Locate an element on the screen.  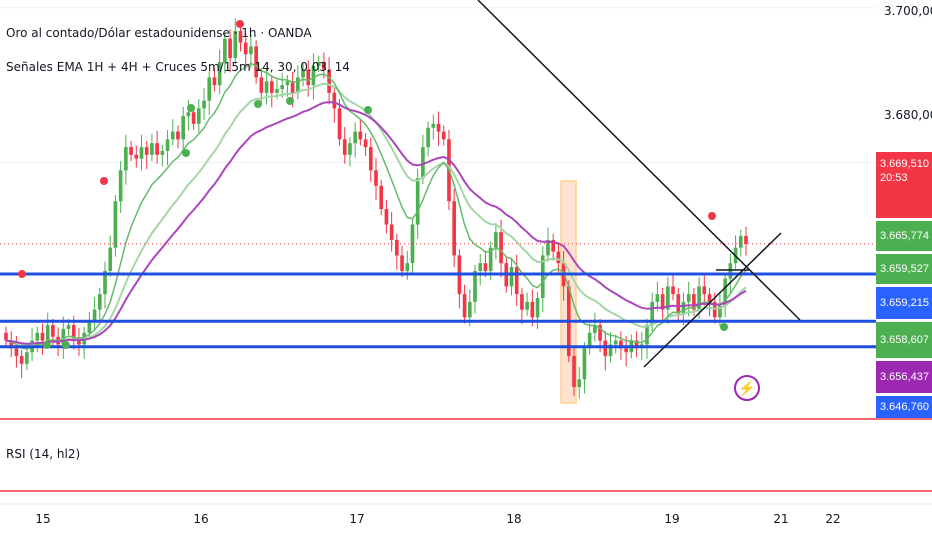
lightning-icon: ⚡ is located at coordinates (747, 388).